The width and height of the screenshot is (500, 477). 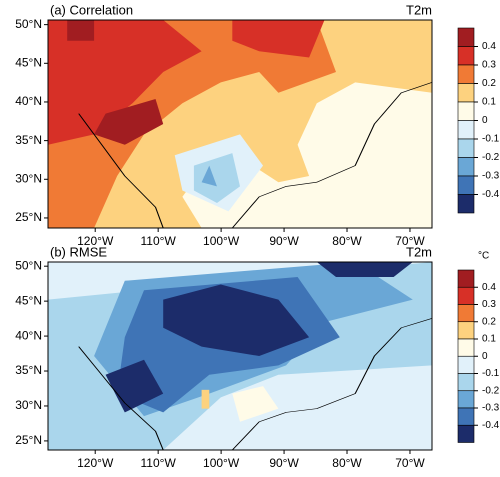 What do you see at coordinates (91, 9) in the screenshot?
I see `panel-title: (a) Correlation` at bounding box center [91, 9].